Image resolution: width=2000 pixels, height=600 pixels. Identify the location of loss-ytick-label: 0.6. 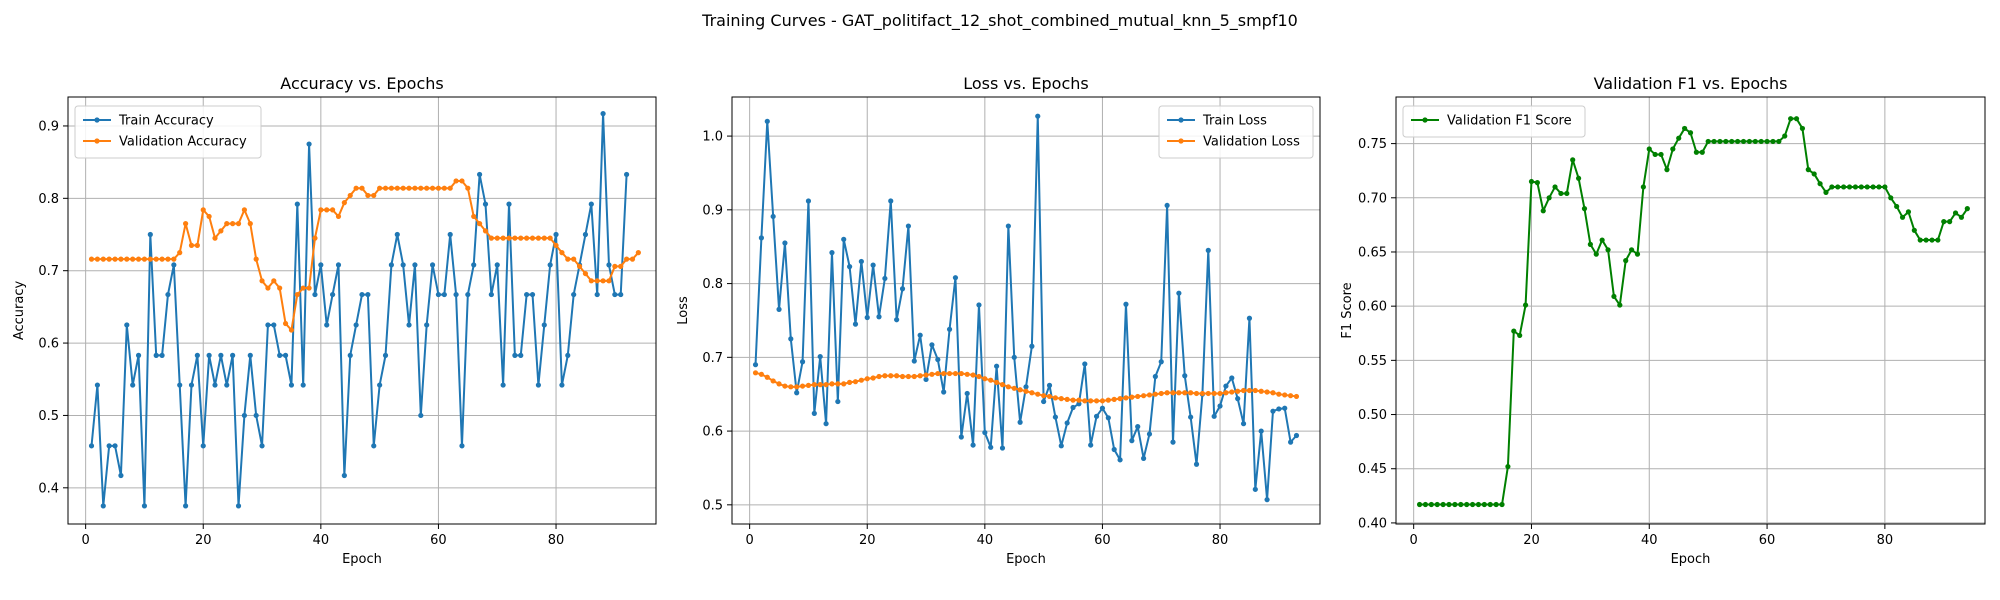
(712, 432).